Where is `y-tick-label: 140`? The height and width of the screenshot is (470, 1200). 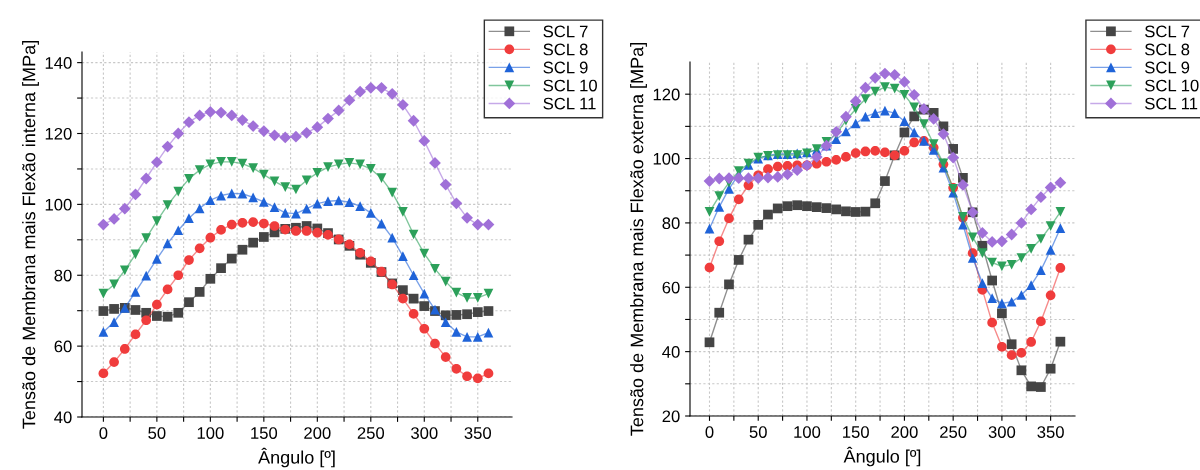
y-tick-label: 140 is located at coordinates (58, 63).